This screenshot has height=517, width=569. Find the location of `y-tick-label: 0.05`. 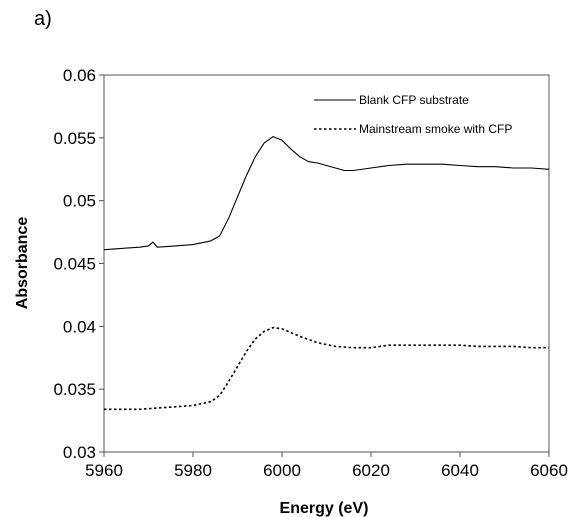

y-tick-label: 0.05 is located at coordinates (79, 201).